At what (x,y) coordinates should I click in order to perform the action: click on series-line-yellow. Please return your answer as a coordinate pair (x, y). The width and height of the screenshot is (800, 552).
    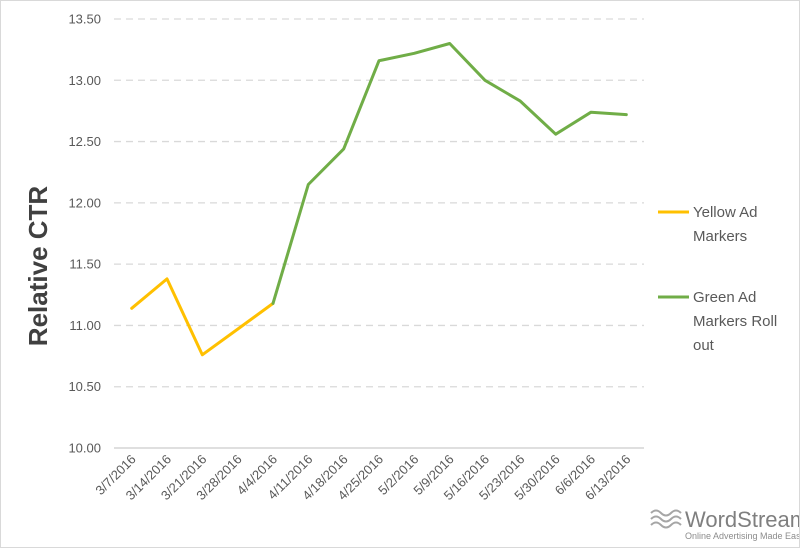
    Looking at the image, I should click on (202, 317).